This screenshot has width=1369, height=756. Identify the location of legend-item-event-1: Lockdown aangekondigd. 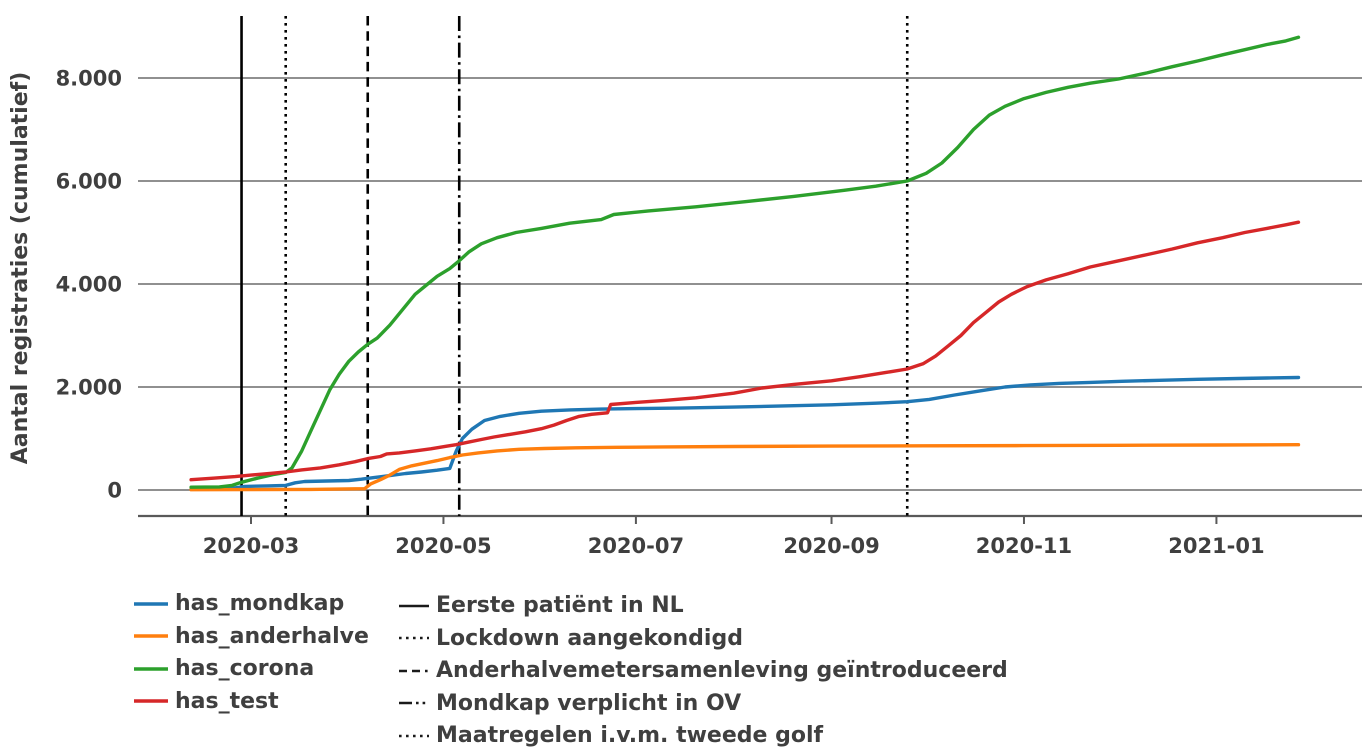
(703, 638).